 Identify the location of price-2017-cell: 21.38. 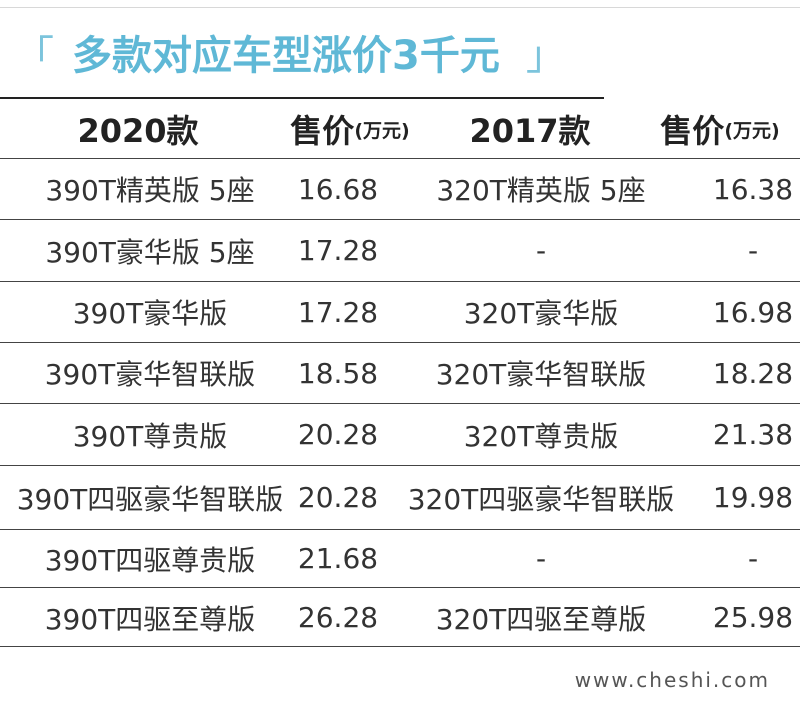
(753, 434).